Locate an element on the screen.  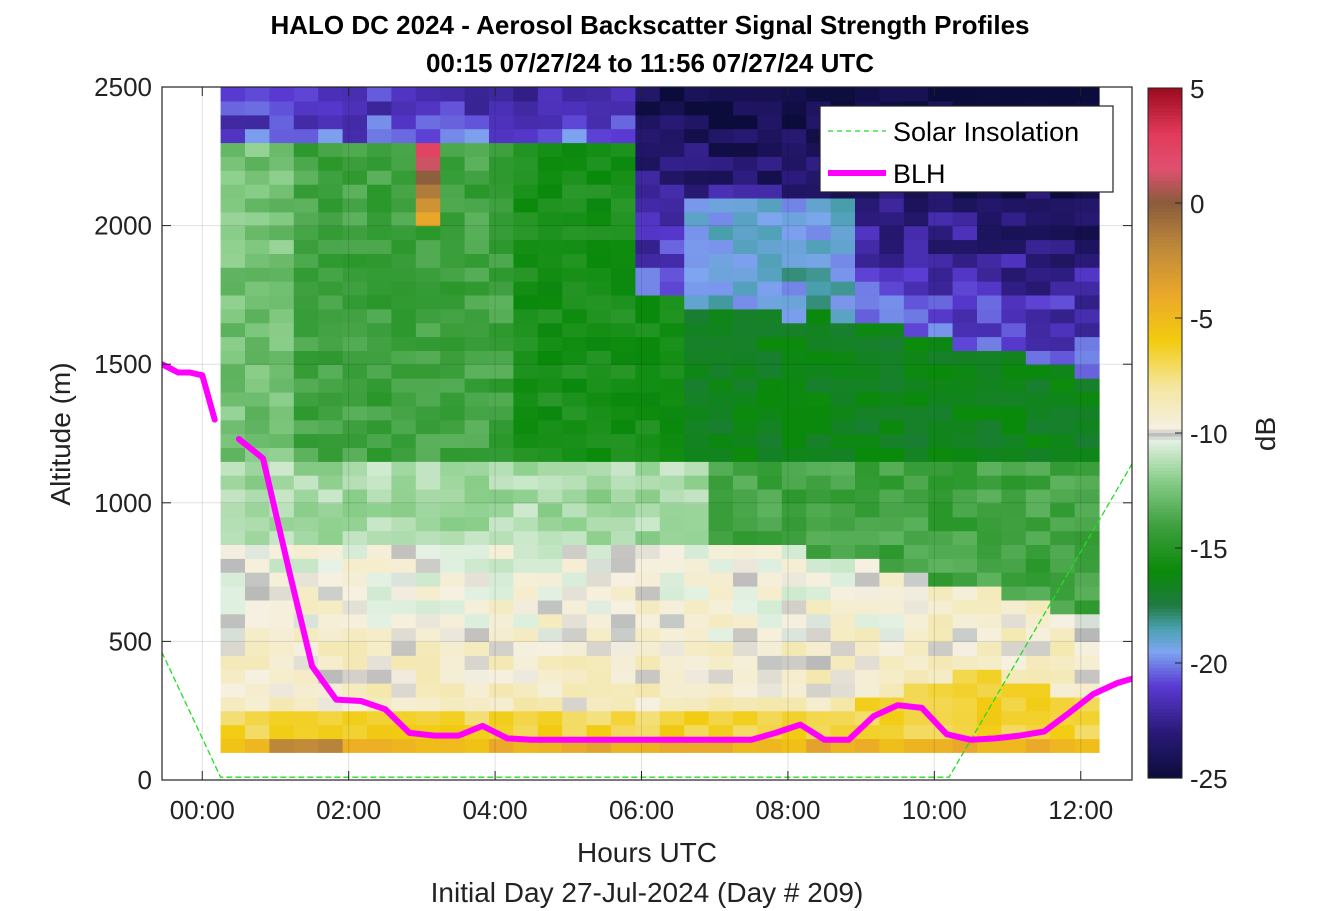
colorbar-tick-label: -15 is located at coordinates (1209, 549).